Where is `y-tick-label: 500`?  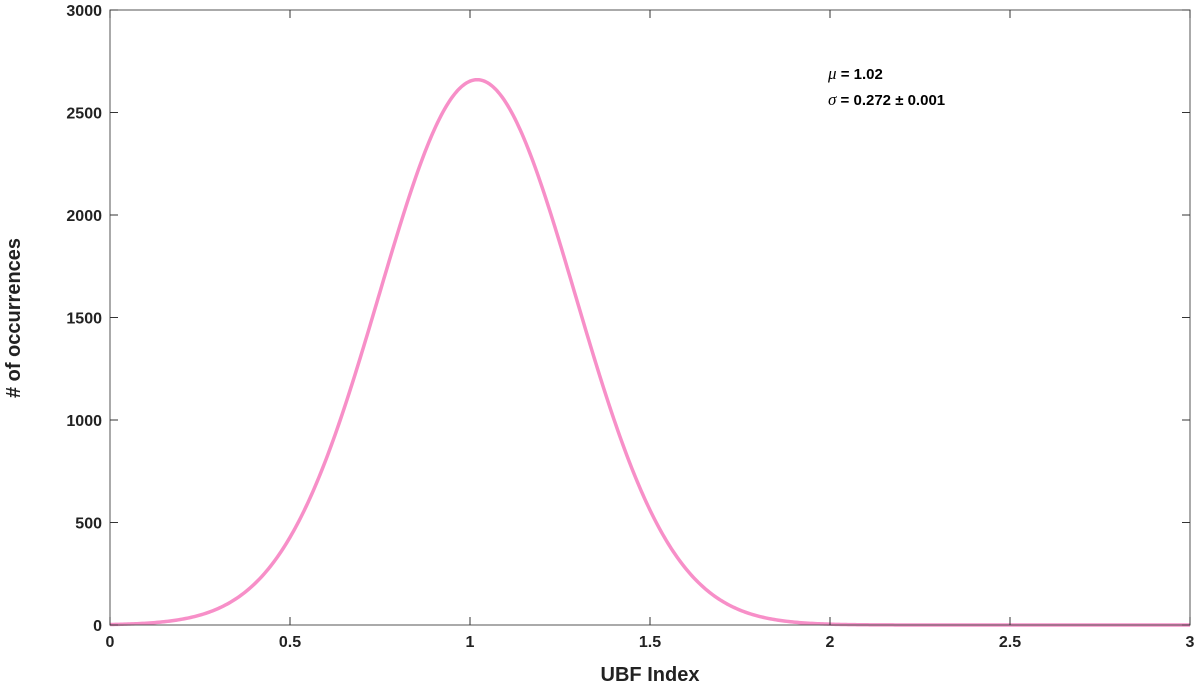 y-tick-label: 500 is located at coordinates (88, 524).